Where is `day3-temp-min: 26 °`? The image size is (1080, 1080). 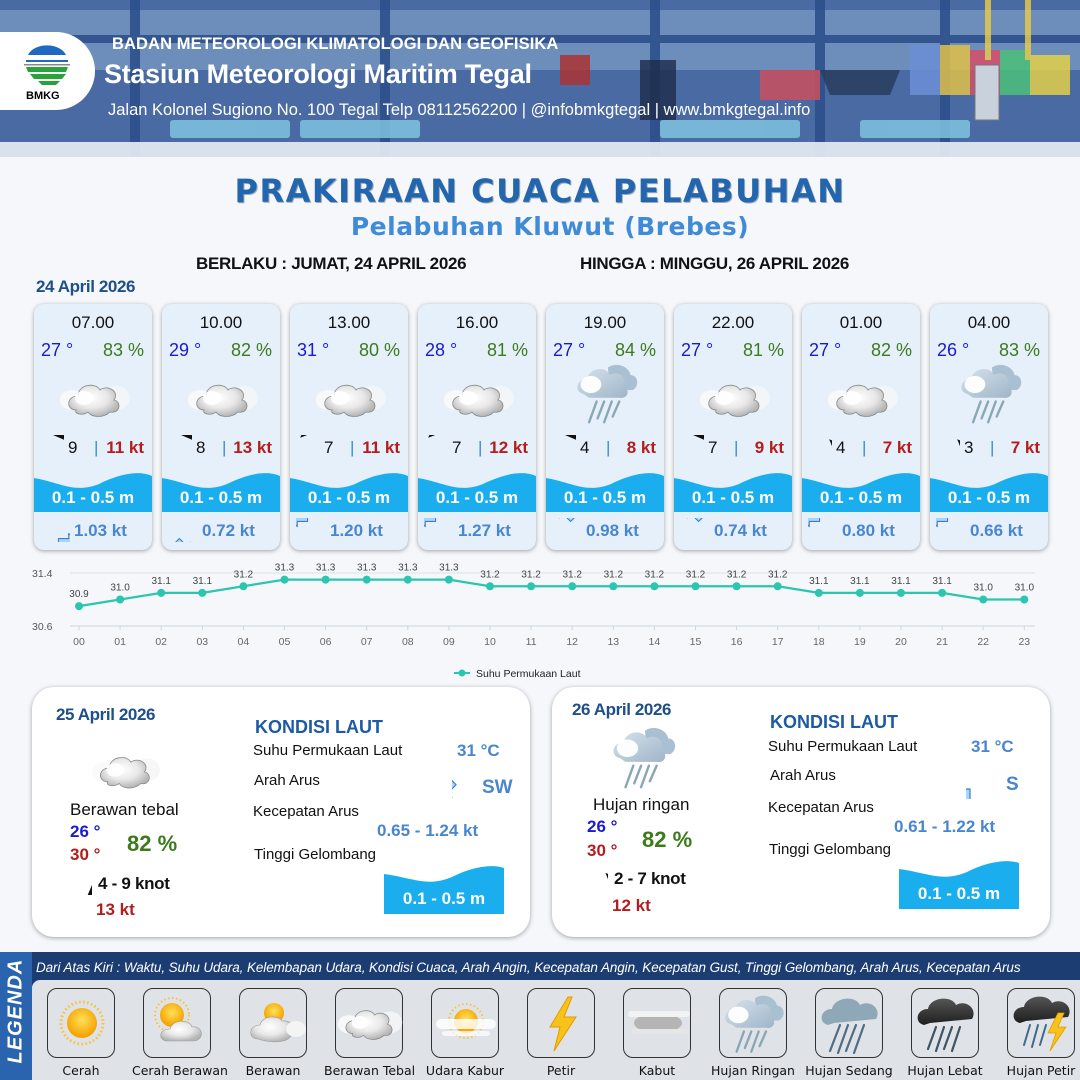
day3-temp-min: 26 ° is located at coordinates (602, 826).